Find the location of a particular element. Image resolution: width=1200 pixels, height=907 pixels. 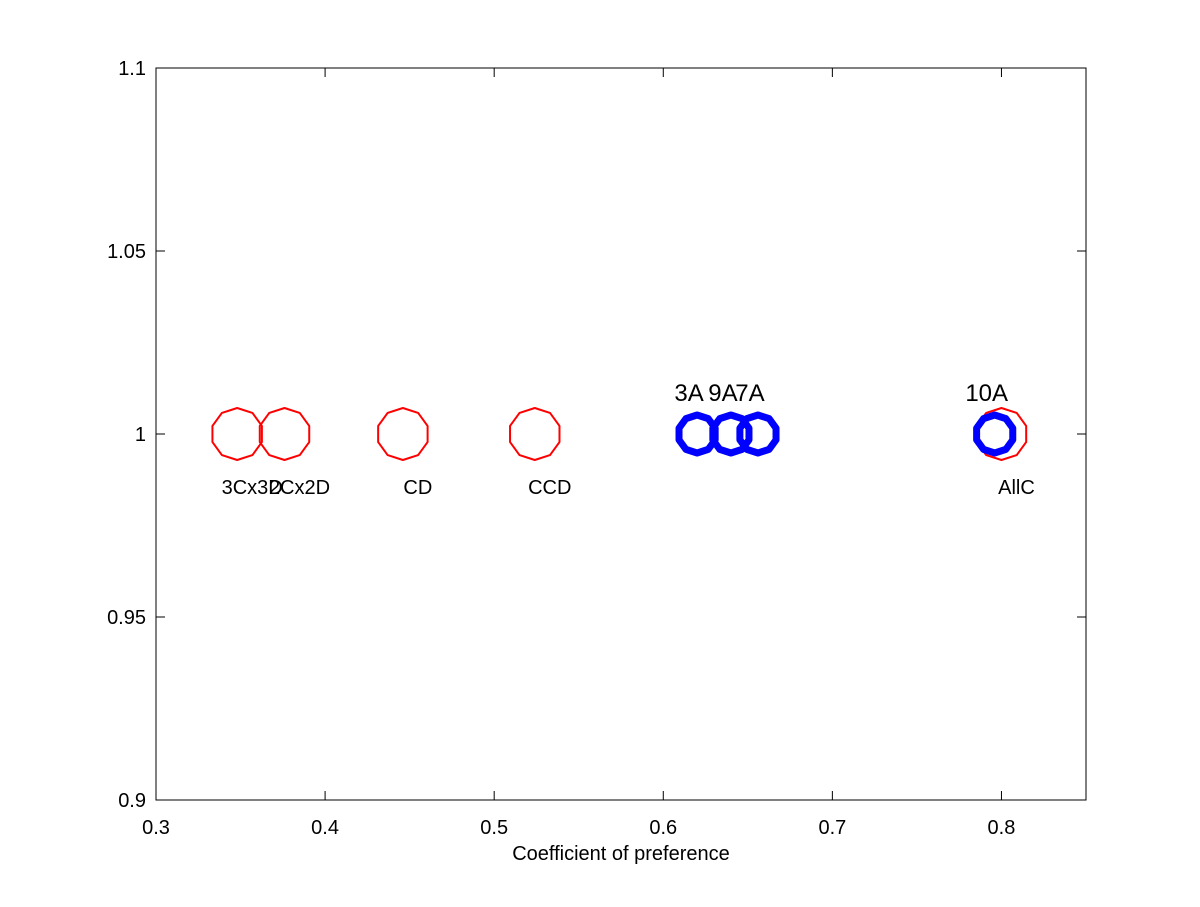

data-point-label: 10A is located at coordinates (986, 393).